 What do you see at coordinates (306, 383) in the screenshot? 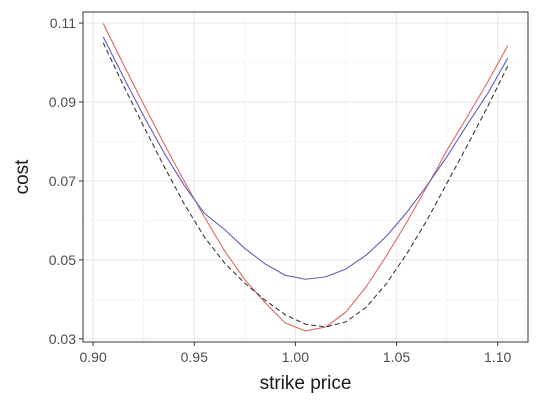
I see `x-axis-title: strike price` at bounding box center [306, 383].